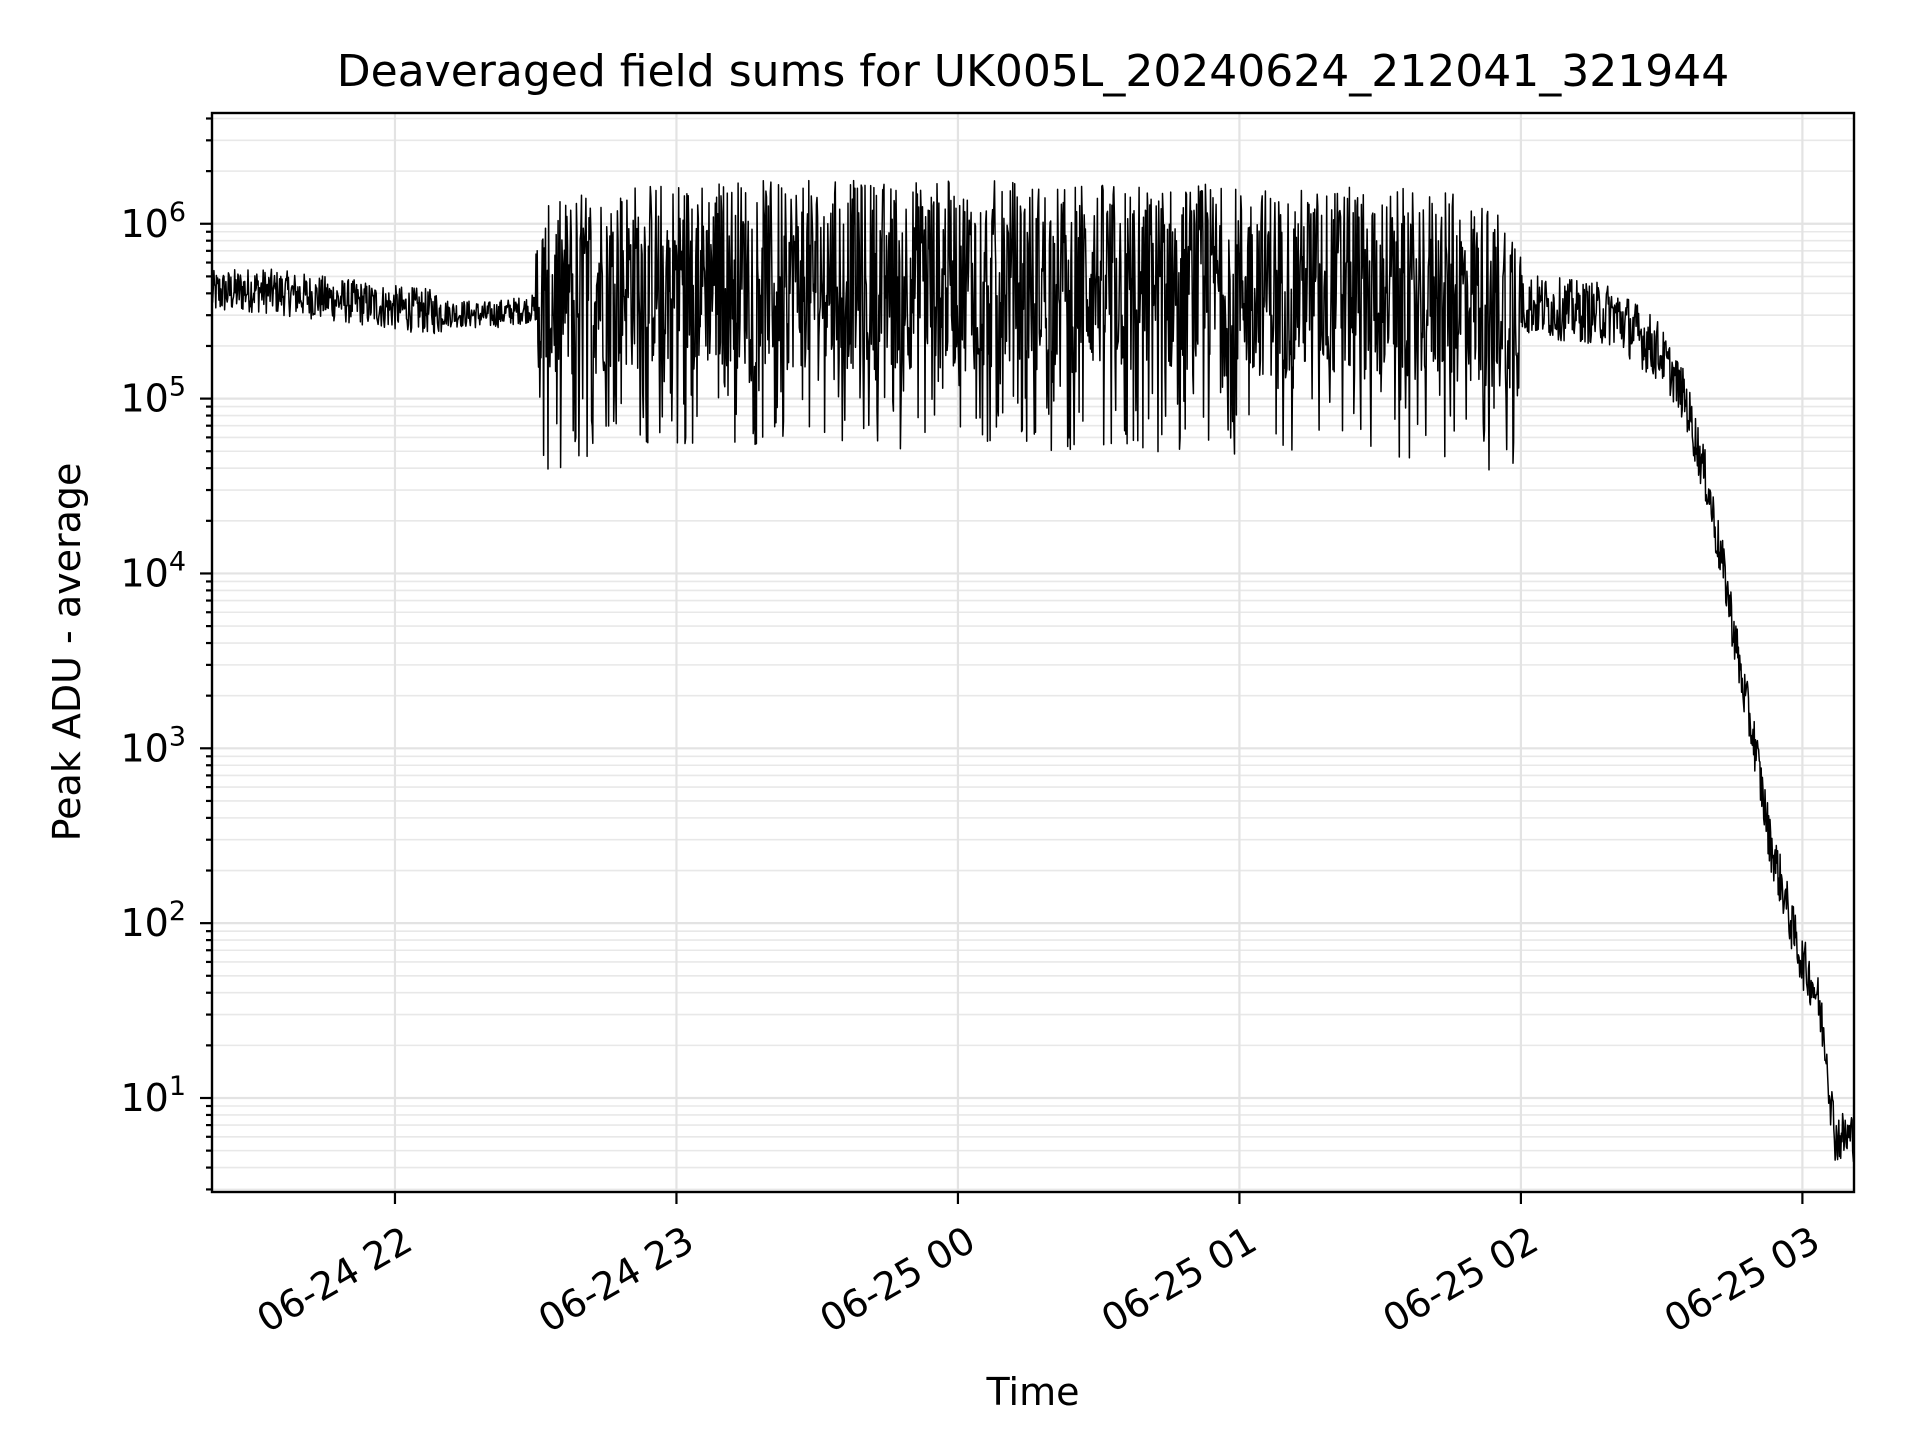 The height and width of the screenshot is (1445, 1920). I want to click on x-tick-label: 06-25 00, so click(897, 1280).